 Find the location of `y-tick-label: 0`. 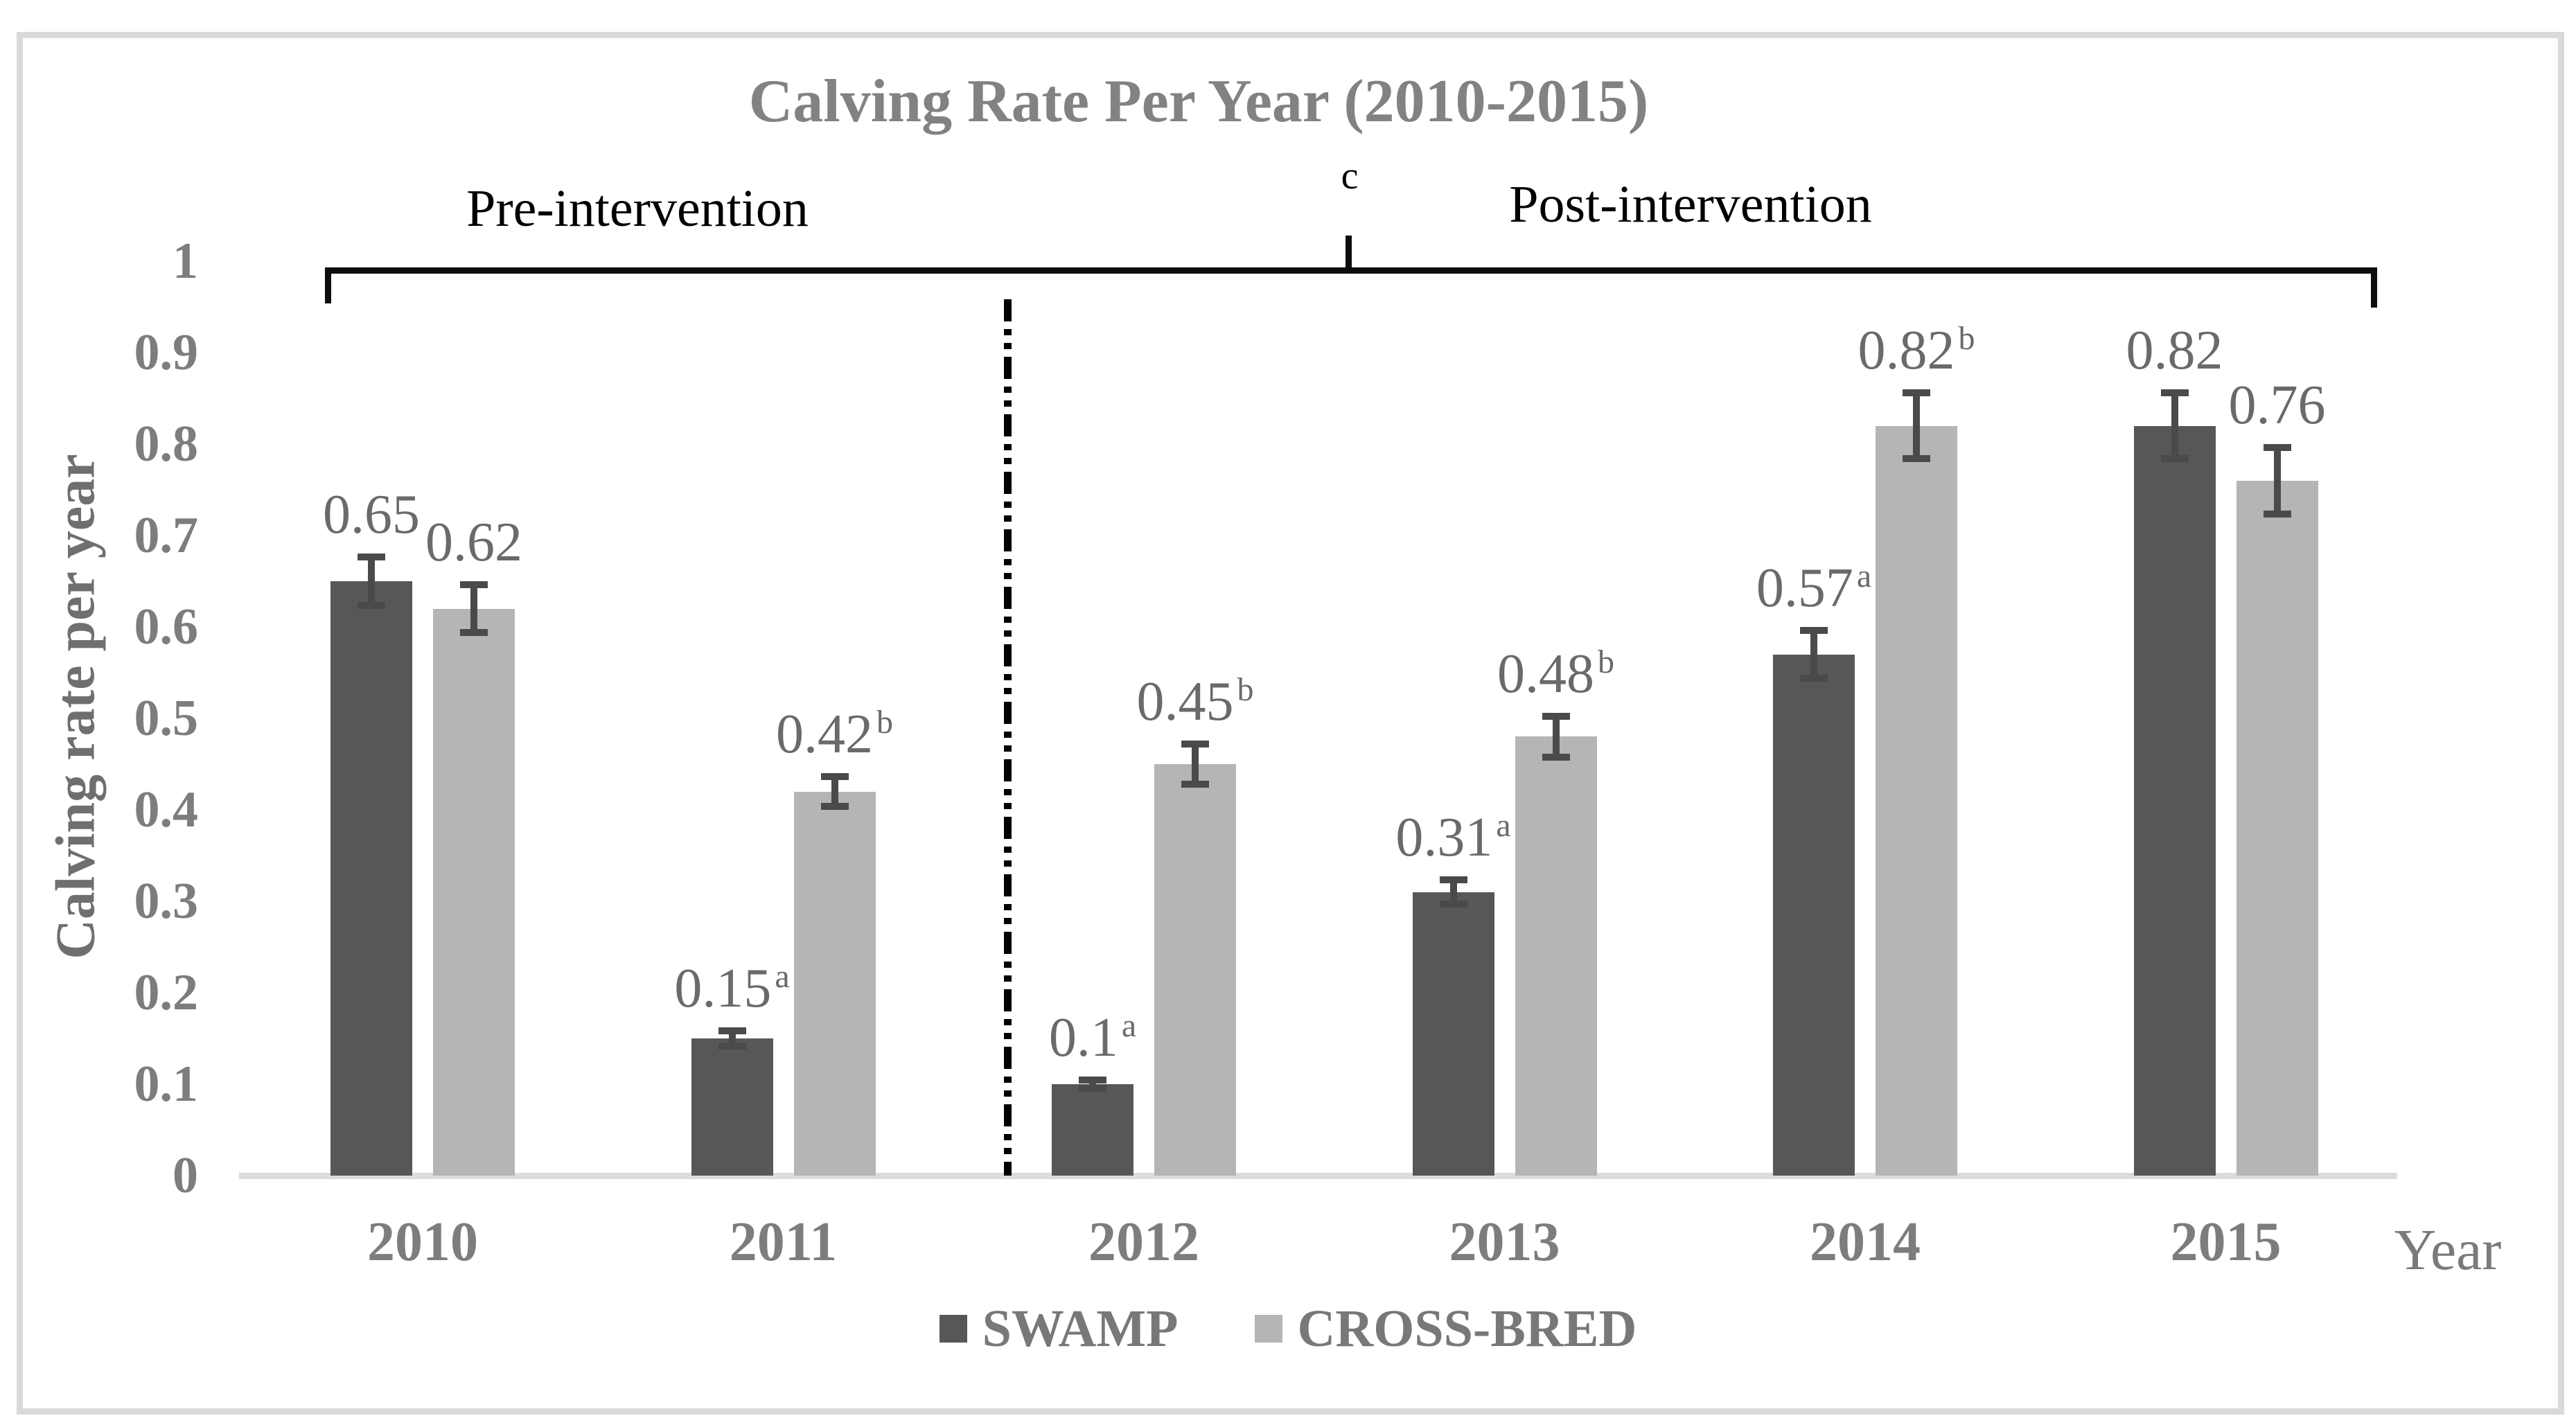

y-tick-label: 0 is located at coordinates (185, 1175).